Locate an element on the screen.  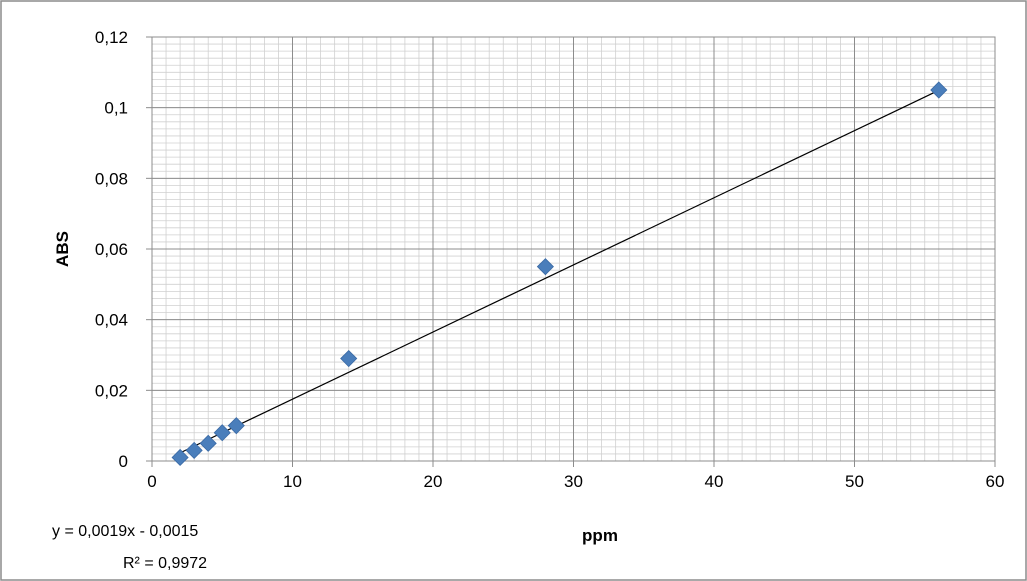
x-tick-label: 50 is located at coordinates (854, 481).